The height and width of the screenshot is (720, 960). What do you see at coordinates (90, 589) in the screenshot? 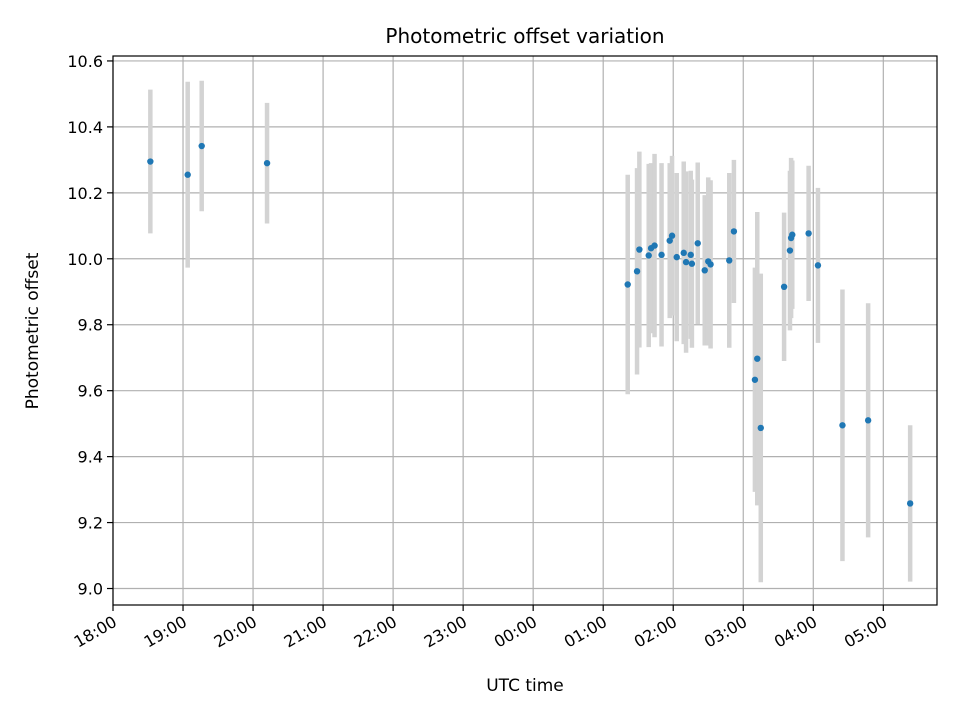
I see `y-tick-label: 9.0` at bounding box center [90, 589].